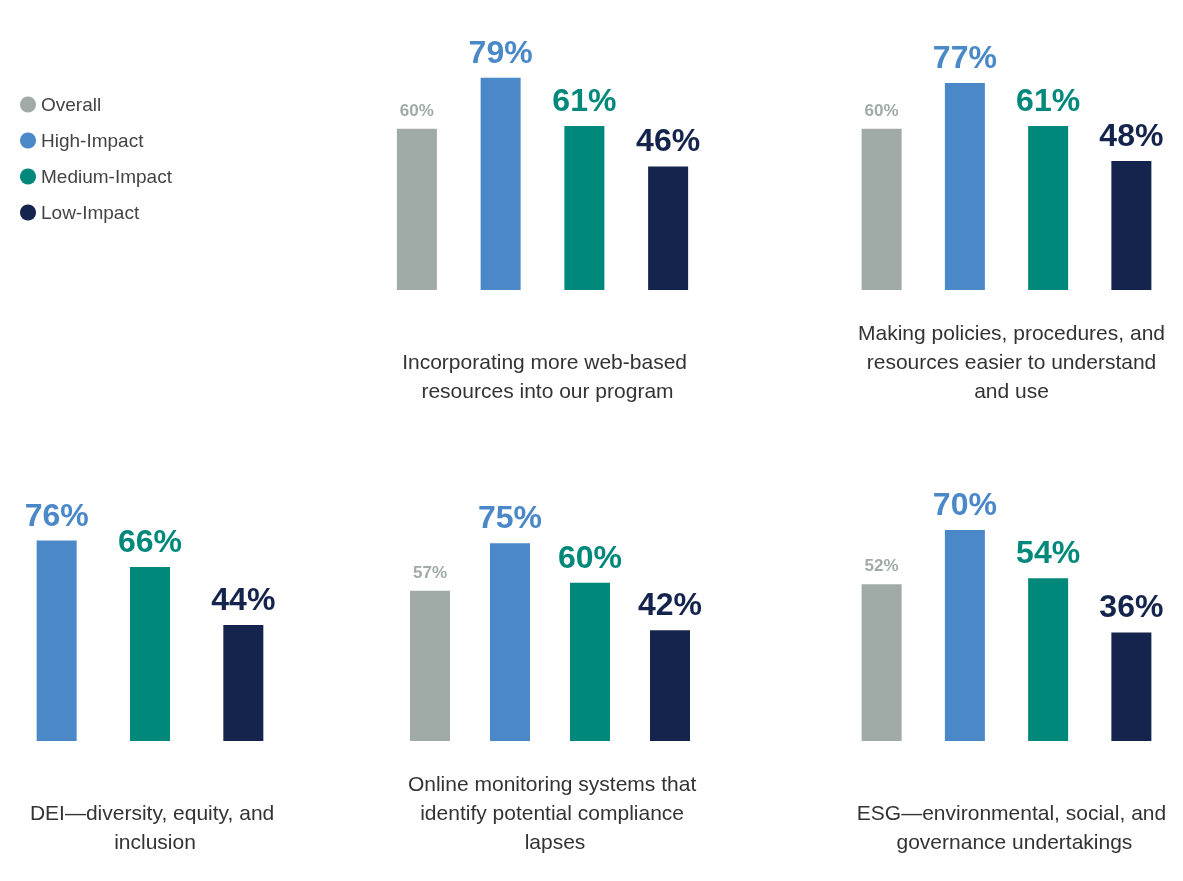 Image resolution: width=1183 pixels, height=881 pixels. I want to click on legend-label: High-Impact, so click(93, 140).